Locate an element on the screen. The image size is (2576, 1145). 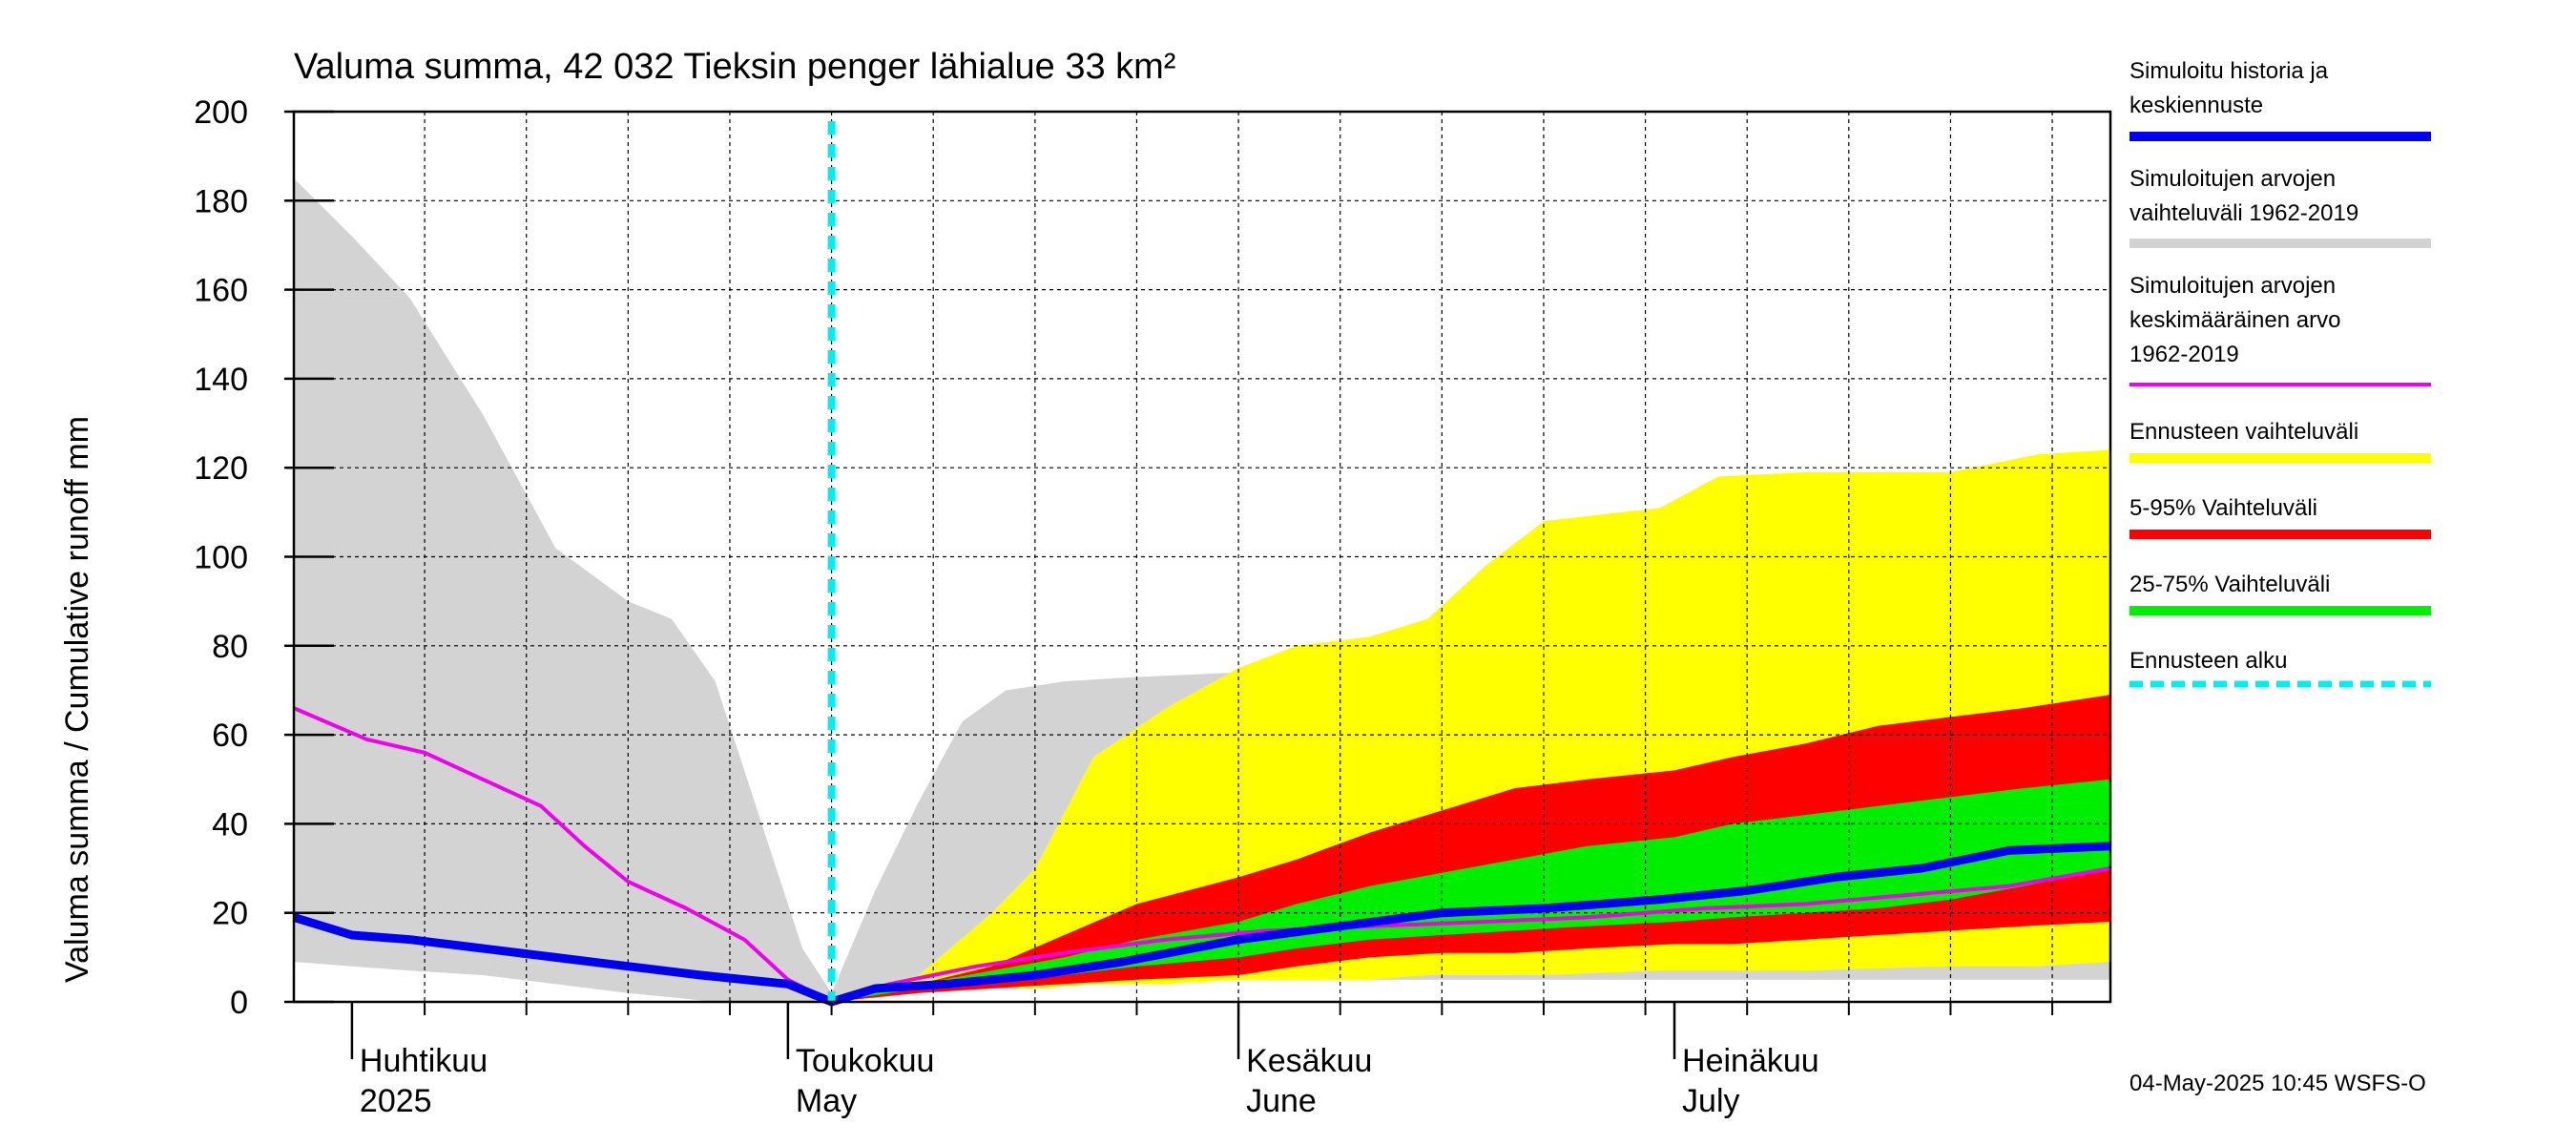
legend-item-4: Ennusteen vaihteluväli is located at coordinates (2280, 441).